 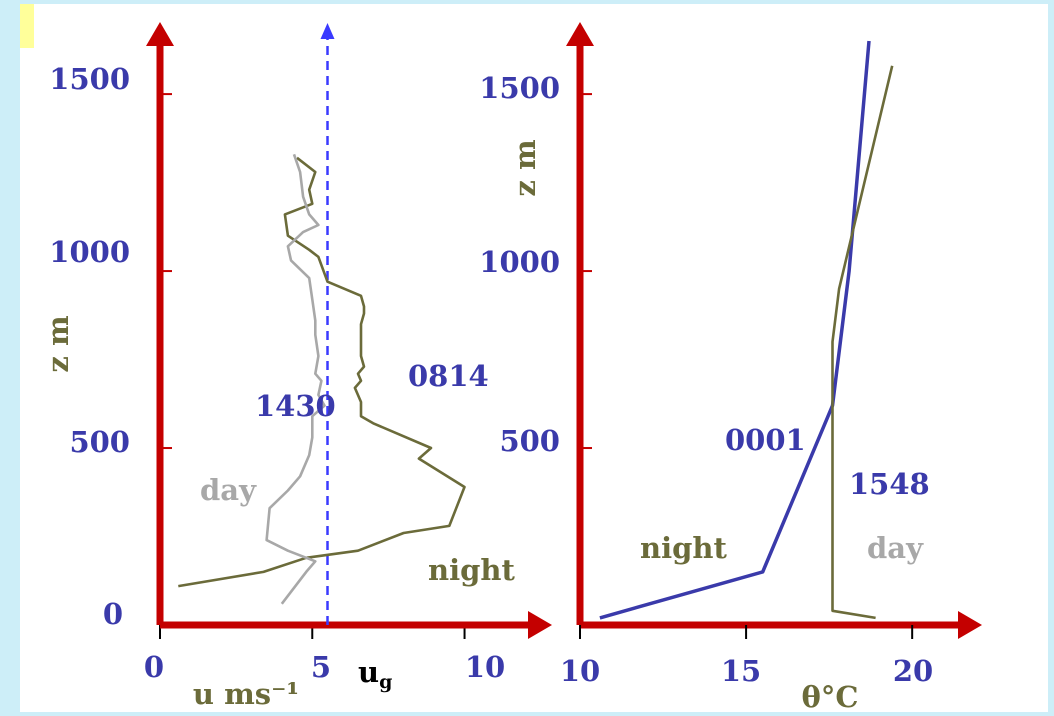 What do you see at coordinates (580, 671) in the screenshot?
I see `right-xtick-10: 10` at bounding box center [580, 671].